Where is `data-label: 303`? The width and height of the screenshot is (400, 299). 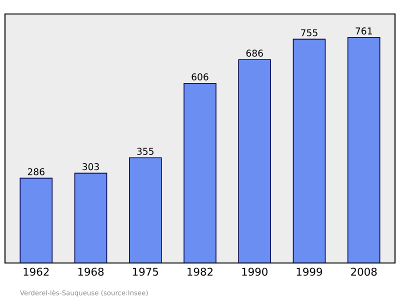
data-label: 303 is located at coordinates (90, 166).